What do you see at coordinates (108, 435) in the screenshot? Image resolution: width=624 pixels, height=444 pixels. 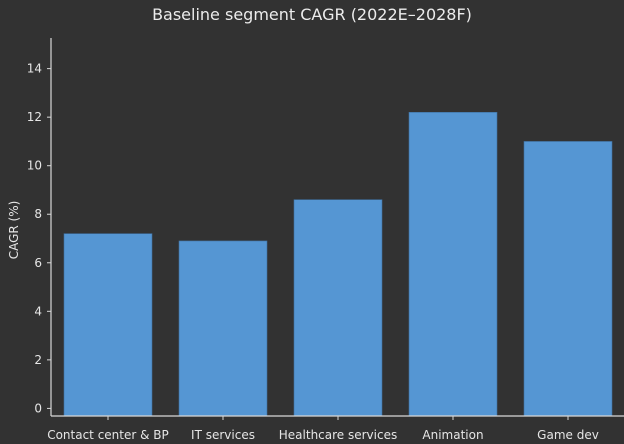 I see `x-tick-label: Contact center & BP` at bounding box center [108, 435].